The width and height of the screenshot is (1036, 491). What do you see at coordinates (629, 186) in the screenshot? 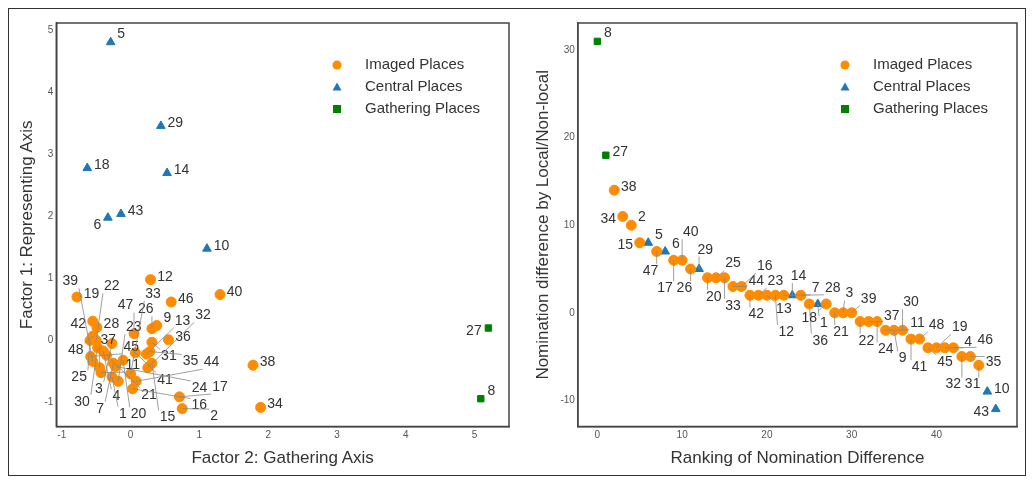
I see `annotation: 38` at bounding box center [629, 186].